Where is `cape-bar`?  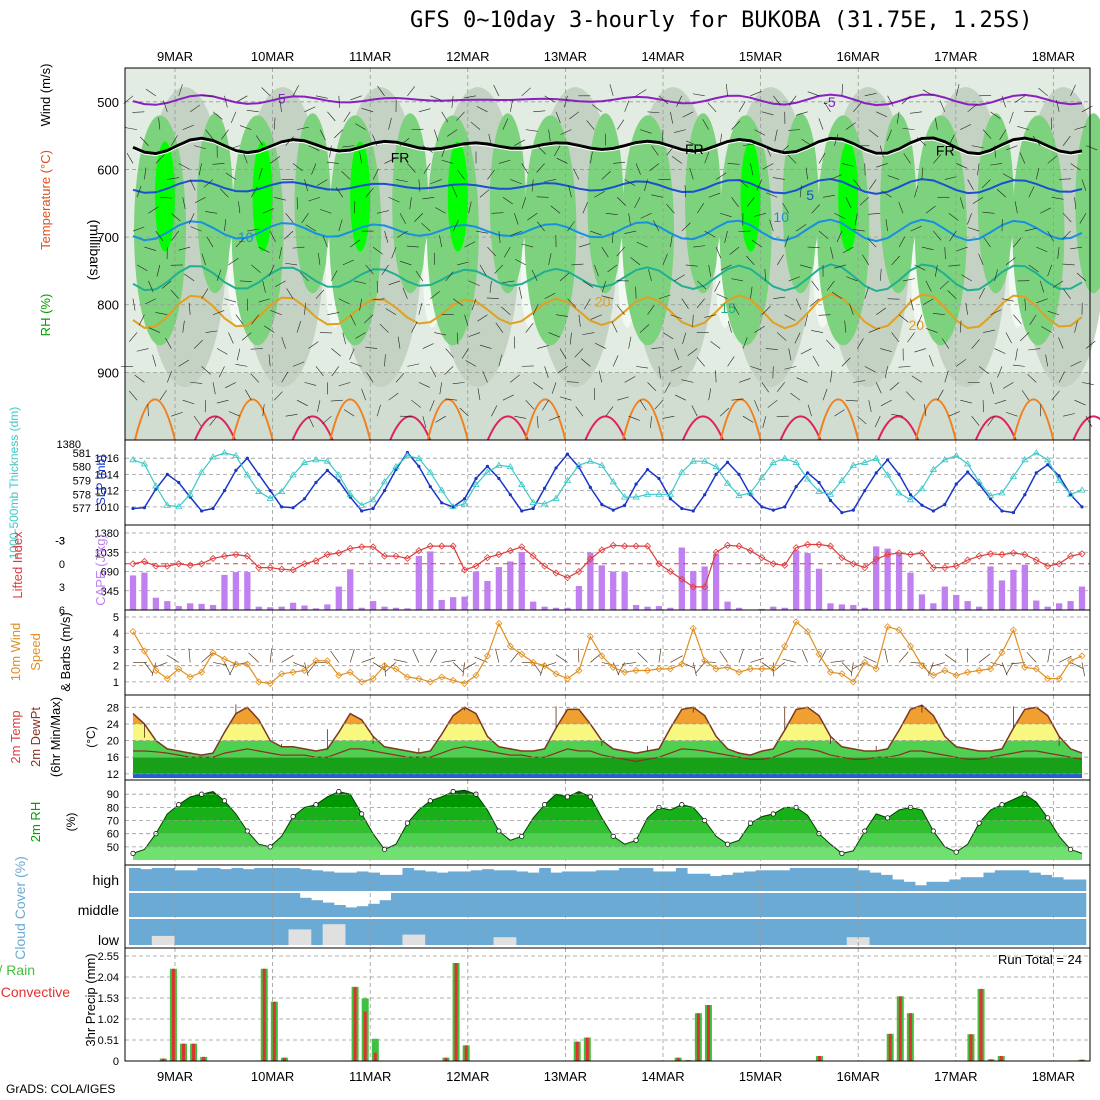
cape-bar is located at coordinates (190, 606).